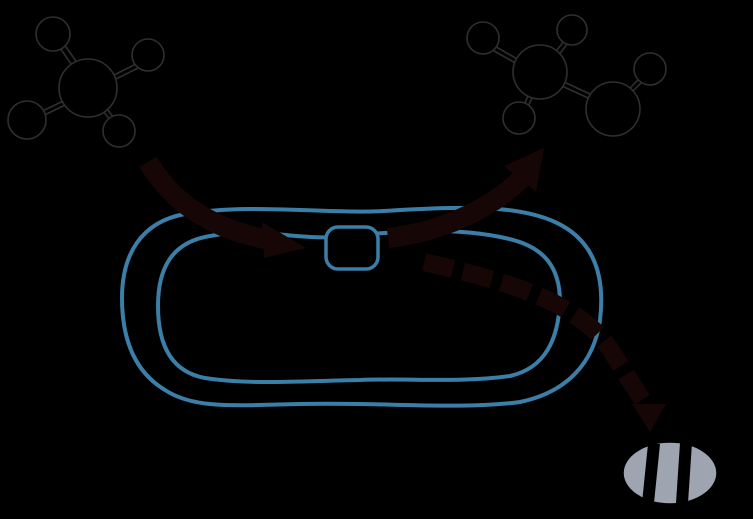 This screenshot has height=519, width=753. I want to click on byproduct-pill, so click(670, 473).